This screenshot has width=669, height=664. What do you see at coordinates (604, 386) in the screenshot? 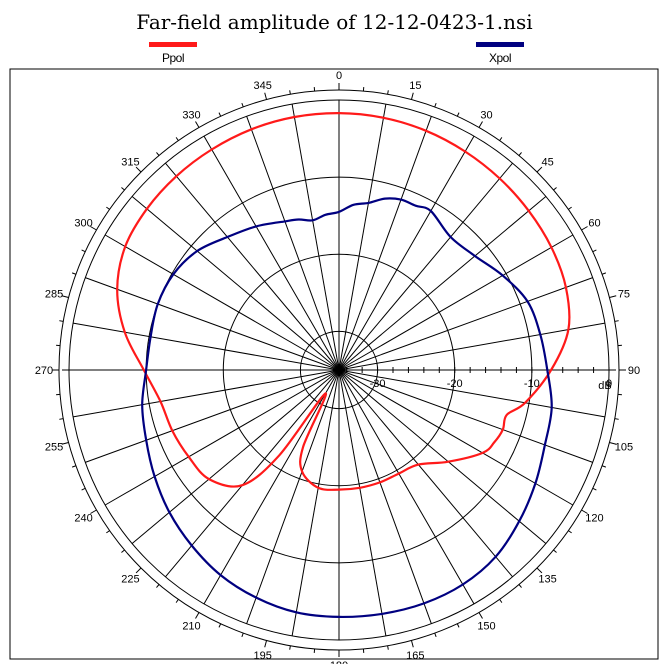
I see `radial-unit-label: dB` at bounding box center [604, 386].